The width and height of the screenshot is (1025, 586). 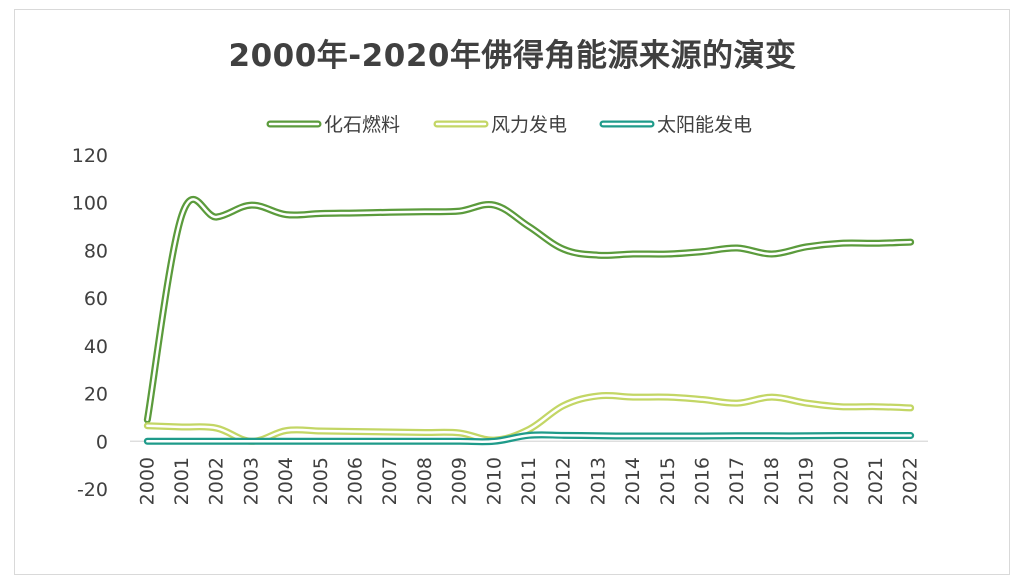 I want to click on x-tick-label: 2008, so click(x=425, y=481).